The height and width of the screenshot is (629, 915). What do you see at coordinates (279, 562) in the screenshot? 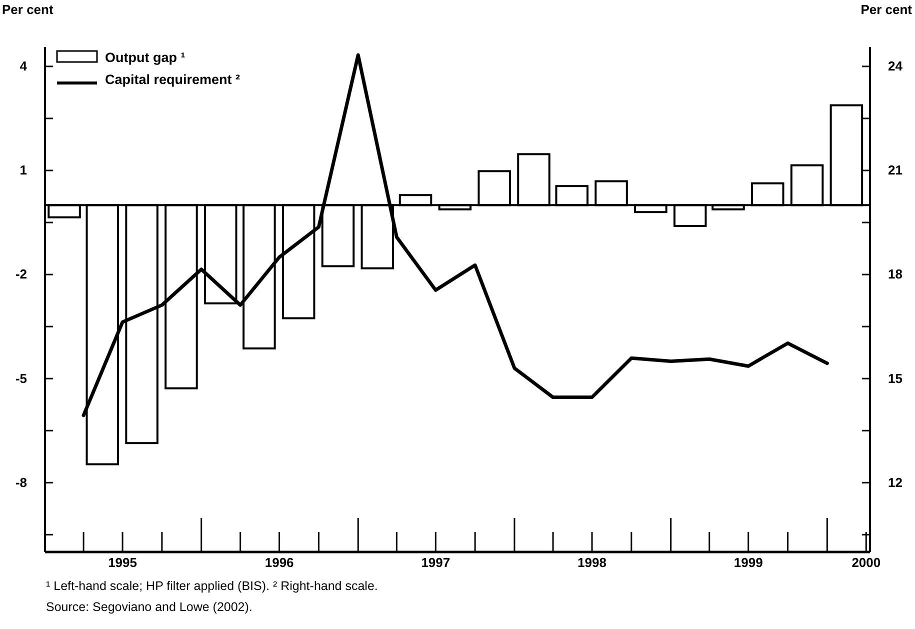
I see `x-tick-label: 1996` at bounding box center [279, 562].